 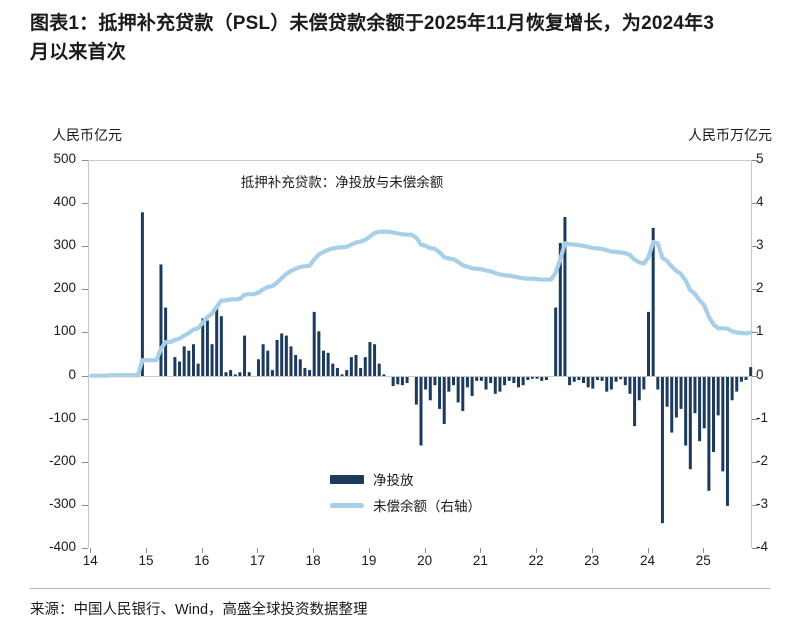 I want to click on left-axis-tick-label: 0, so click(x=72, y=374).